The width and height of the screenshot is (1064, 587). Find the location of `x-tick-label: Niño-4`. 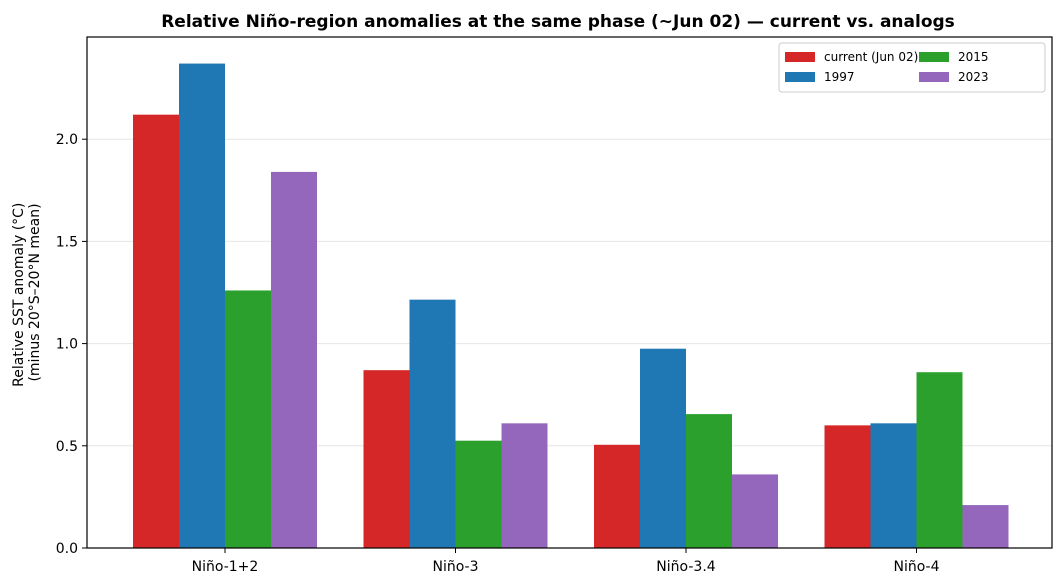

x-tick-label: Niño-4 is located at coordinates (916, 567).